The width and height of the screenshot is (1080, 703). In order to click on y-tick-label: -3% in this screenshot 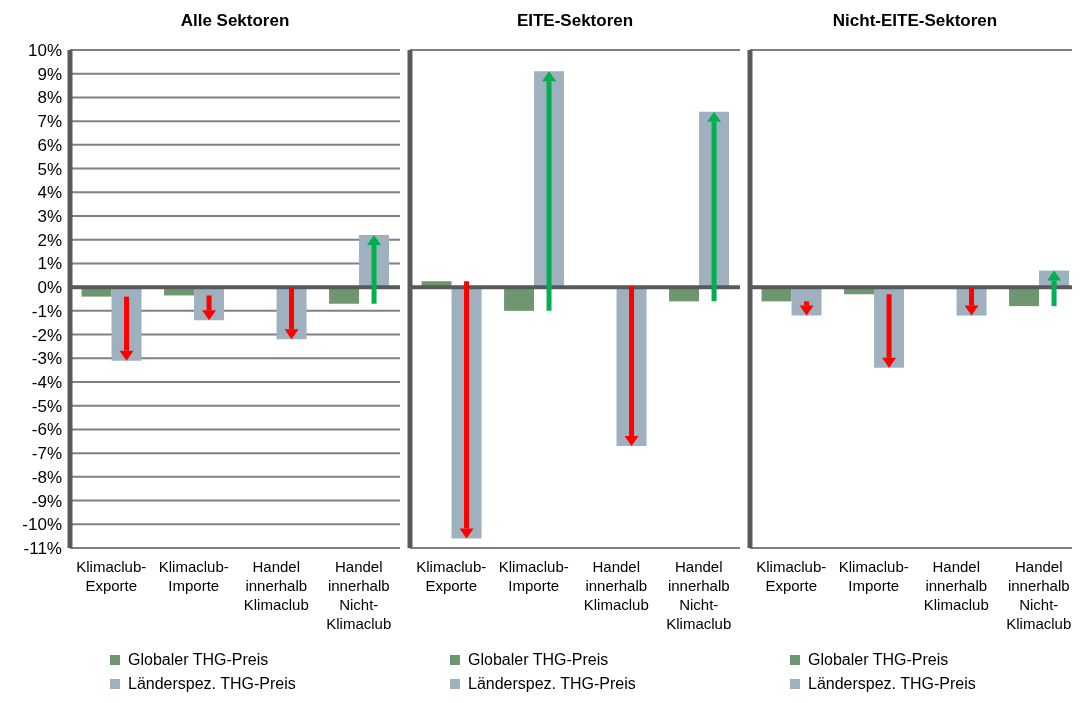, I will do `click(46, 359)`.